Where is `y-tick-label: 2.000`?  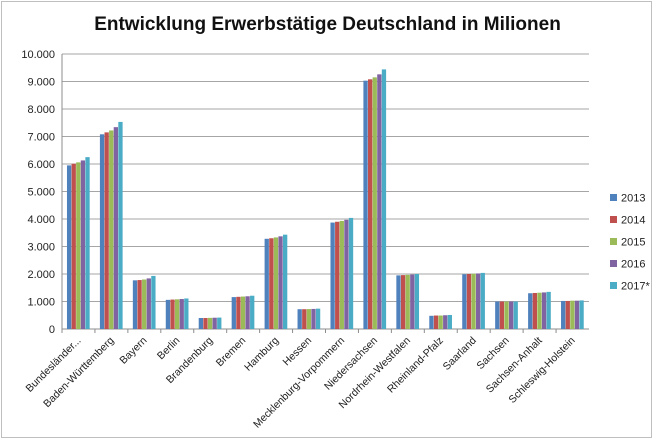 y-tick-label: 2.000 is located at coordinates (41, 275).